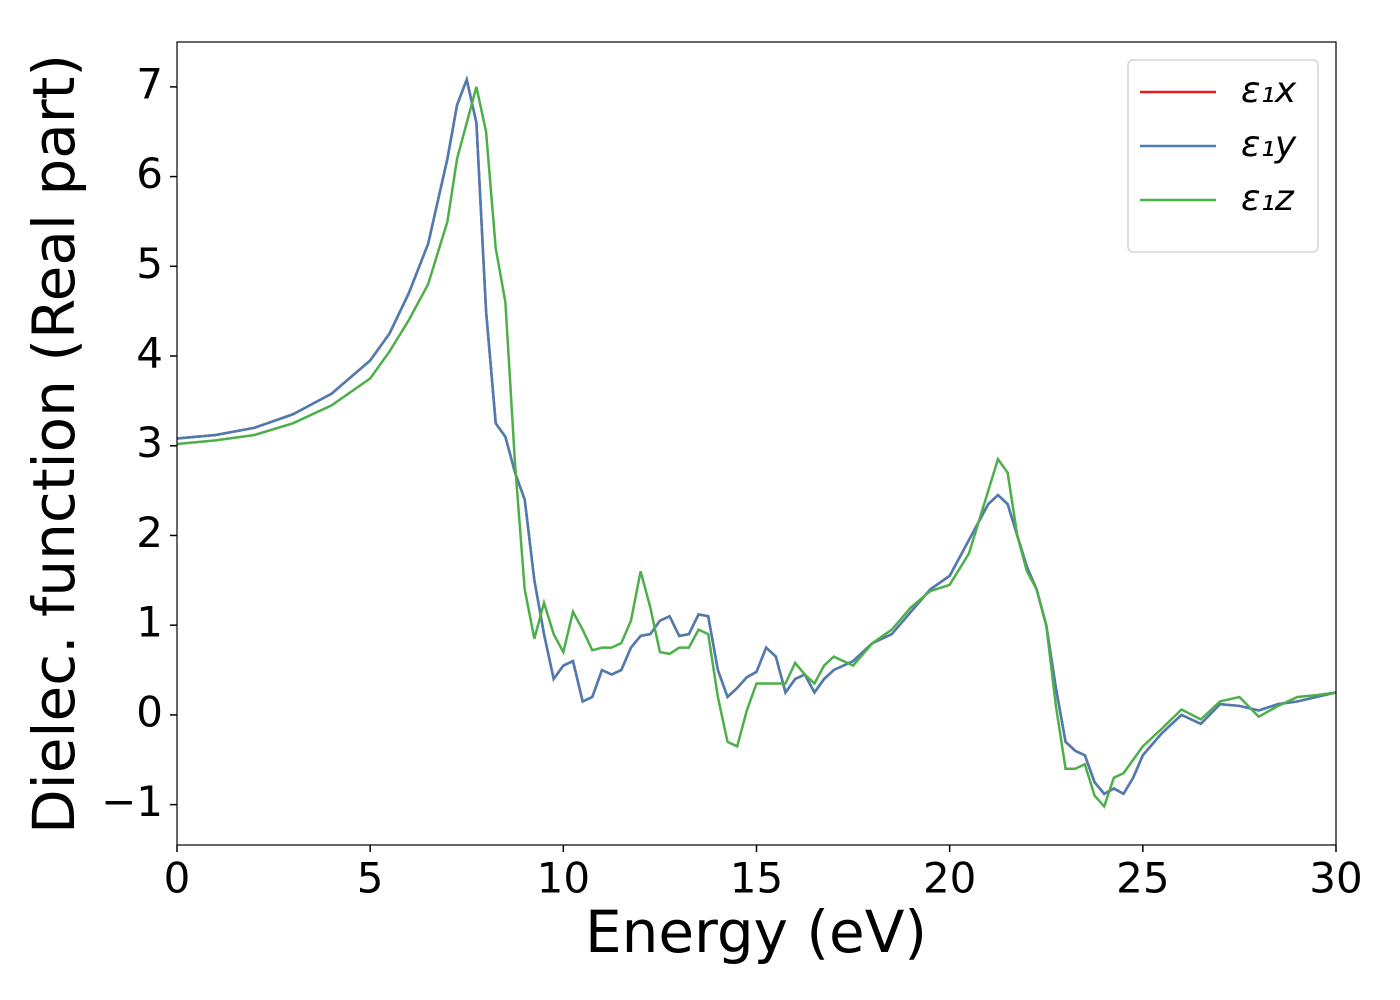 The width and height of the screenshot is (1400, 1000). What do you see at coordinates (177, 878) in the screenshot?
I see `x-tick-label: 0` at bounding box center [177, 878].